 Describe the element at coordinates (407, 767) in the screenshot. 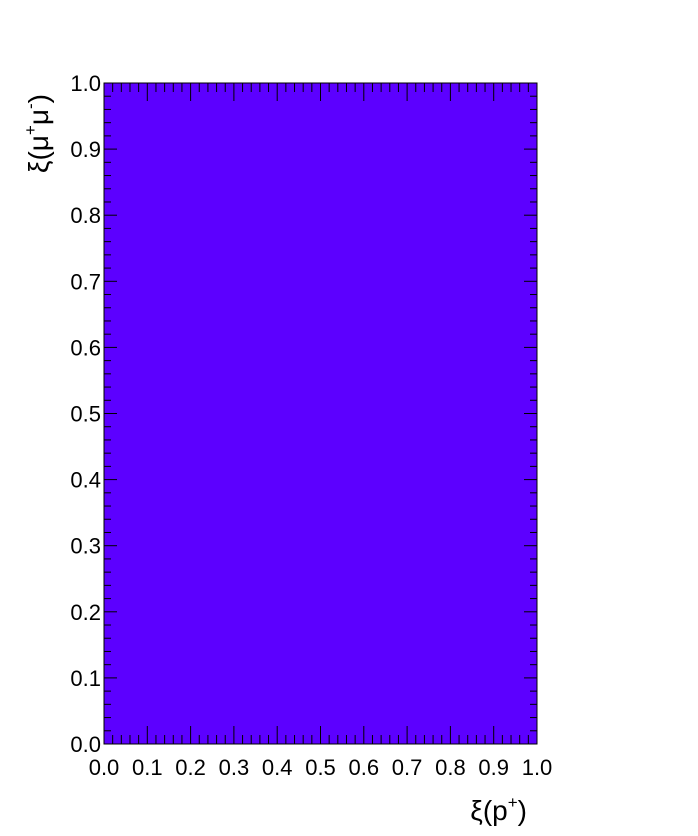

I see `x-tick-label: 0.7` at that location.